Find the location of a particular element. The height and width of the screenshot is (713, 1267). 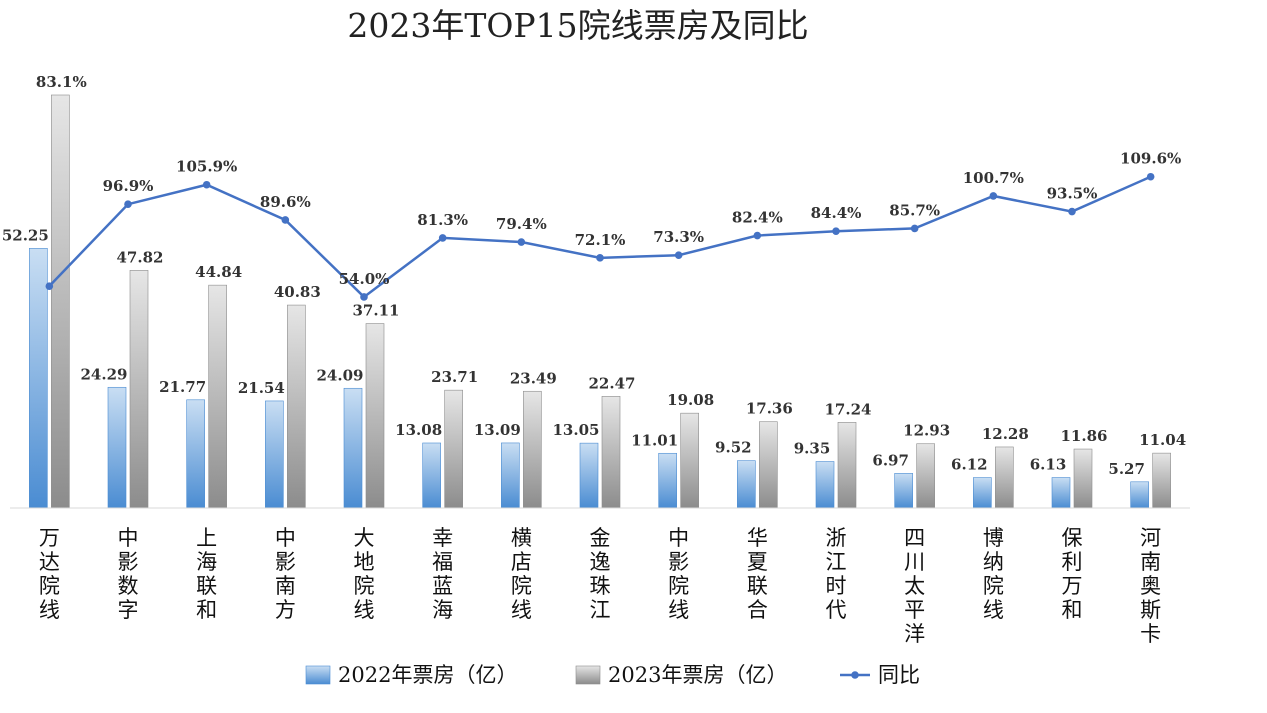

category-label: 河南奥斯卡 is located at coordinates (1150, 586).